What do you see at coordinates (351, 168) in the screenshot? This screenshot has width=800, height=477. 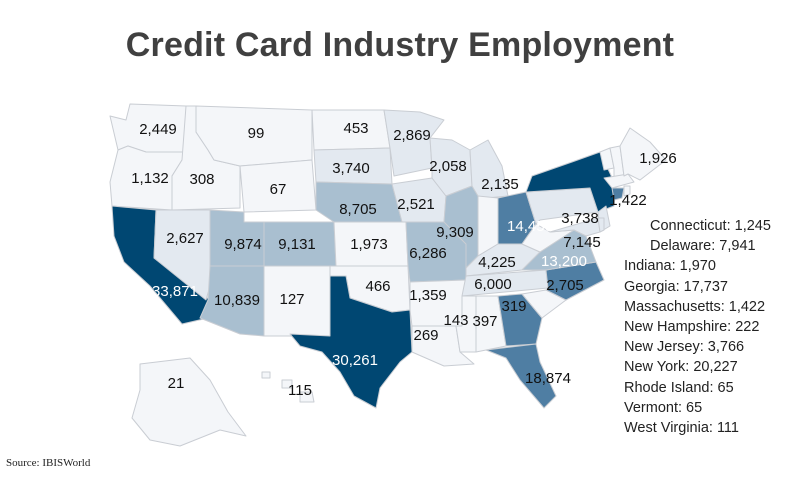 I see `state-label-sd: 3,740` at bounding box center [351, 168].